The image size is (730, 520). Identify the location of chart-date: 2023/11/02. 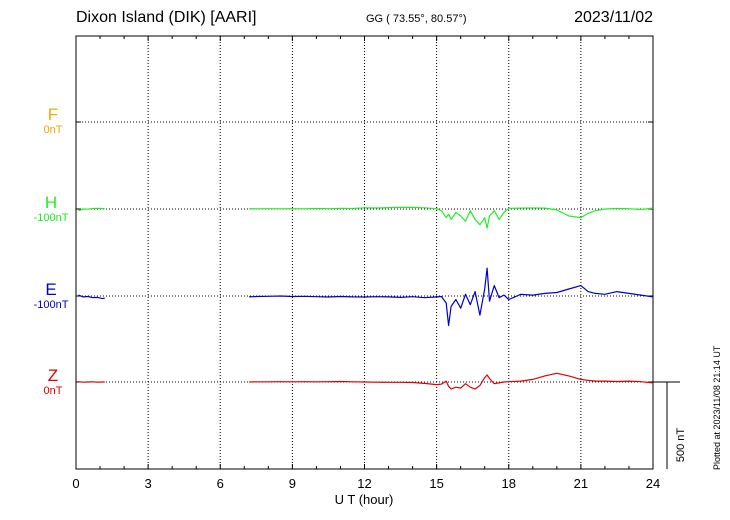
(613, 17).